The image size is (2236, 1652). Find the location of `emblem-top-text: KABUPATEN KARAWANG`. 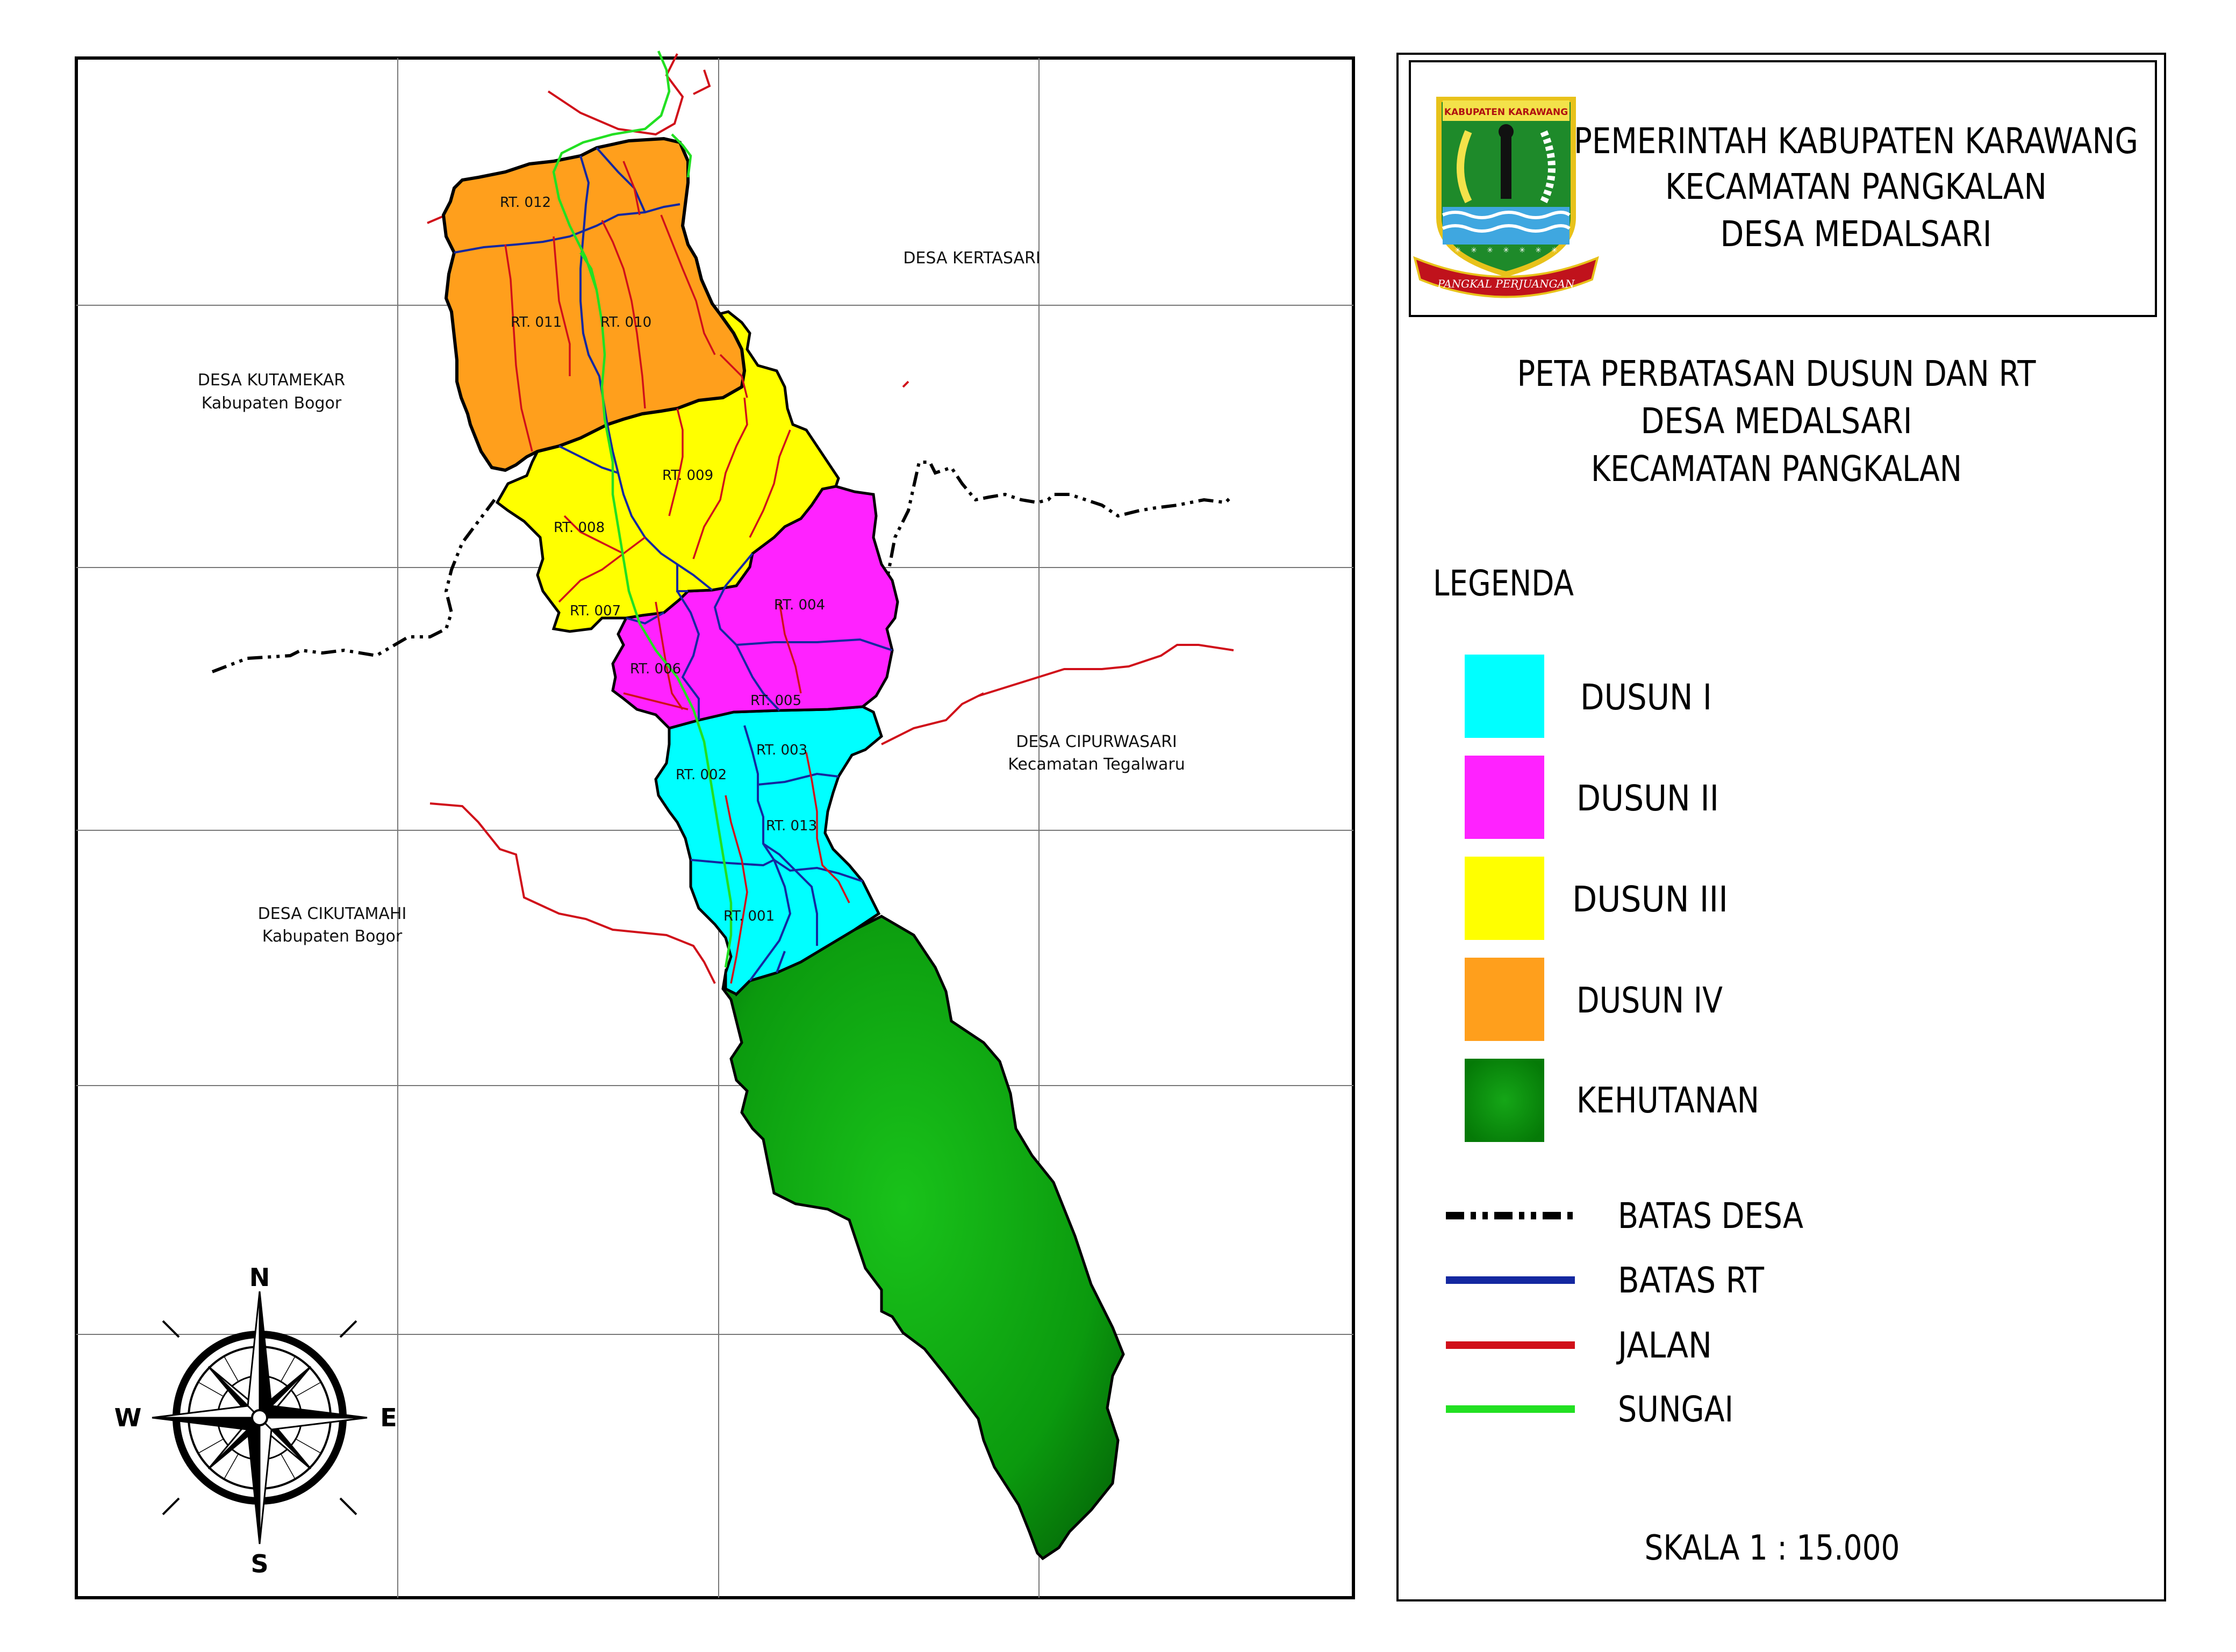

emblem-top-text: KABUPATEN KARAWANG is located at coordinates (1506, 112).